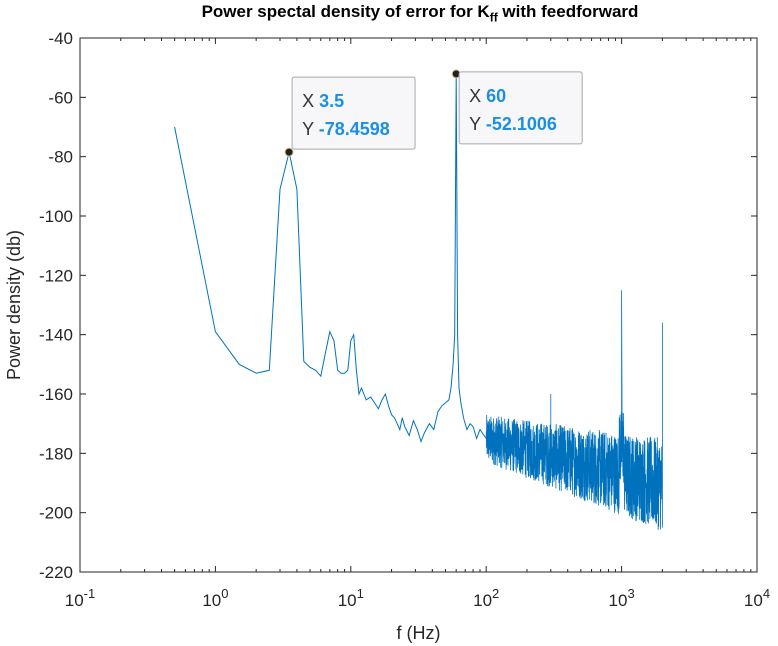 The width and height of the screenshot is (778, 646). Describe the element at coordinates (345, 11) in the screenshot. I see `chart-title-main: Power spectal density of error for K` at that location.